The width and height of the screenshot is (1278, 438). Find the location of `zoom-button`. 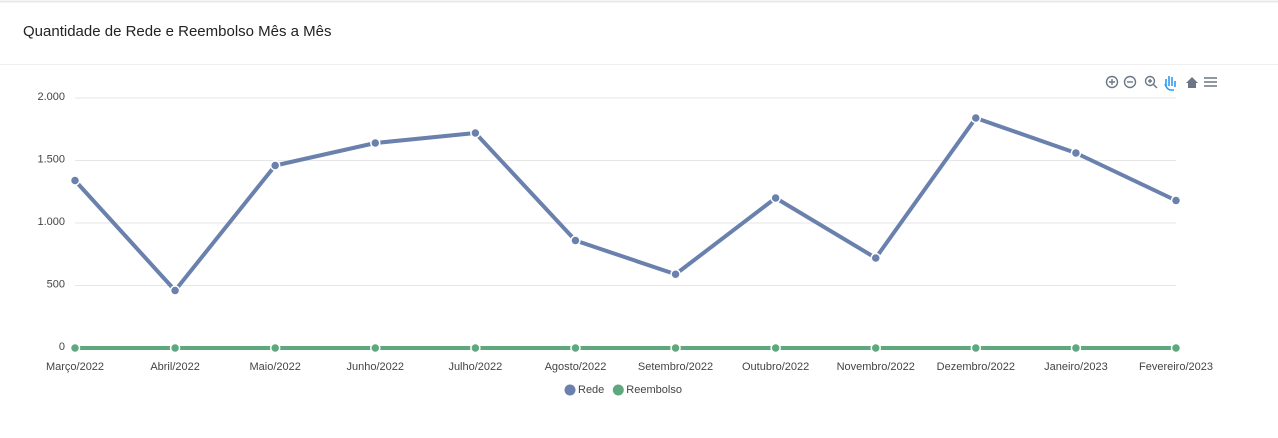

zoom-button is located at coordinates (1151, 82).